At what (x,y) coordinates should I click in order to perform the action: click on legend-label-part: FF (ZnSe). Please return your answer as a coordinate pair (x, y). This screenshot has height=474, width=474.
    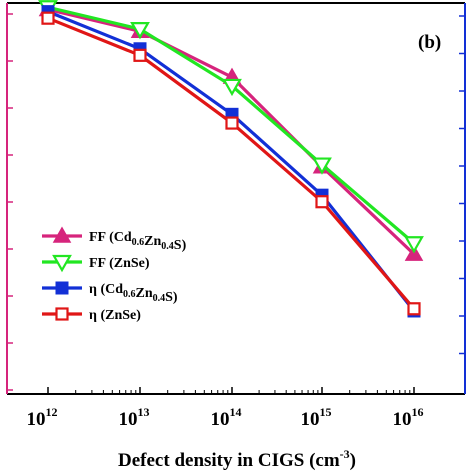
    Looking at the image, I should click on (119, 263).